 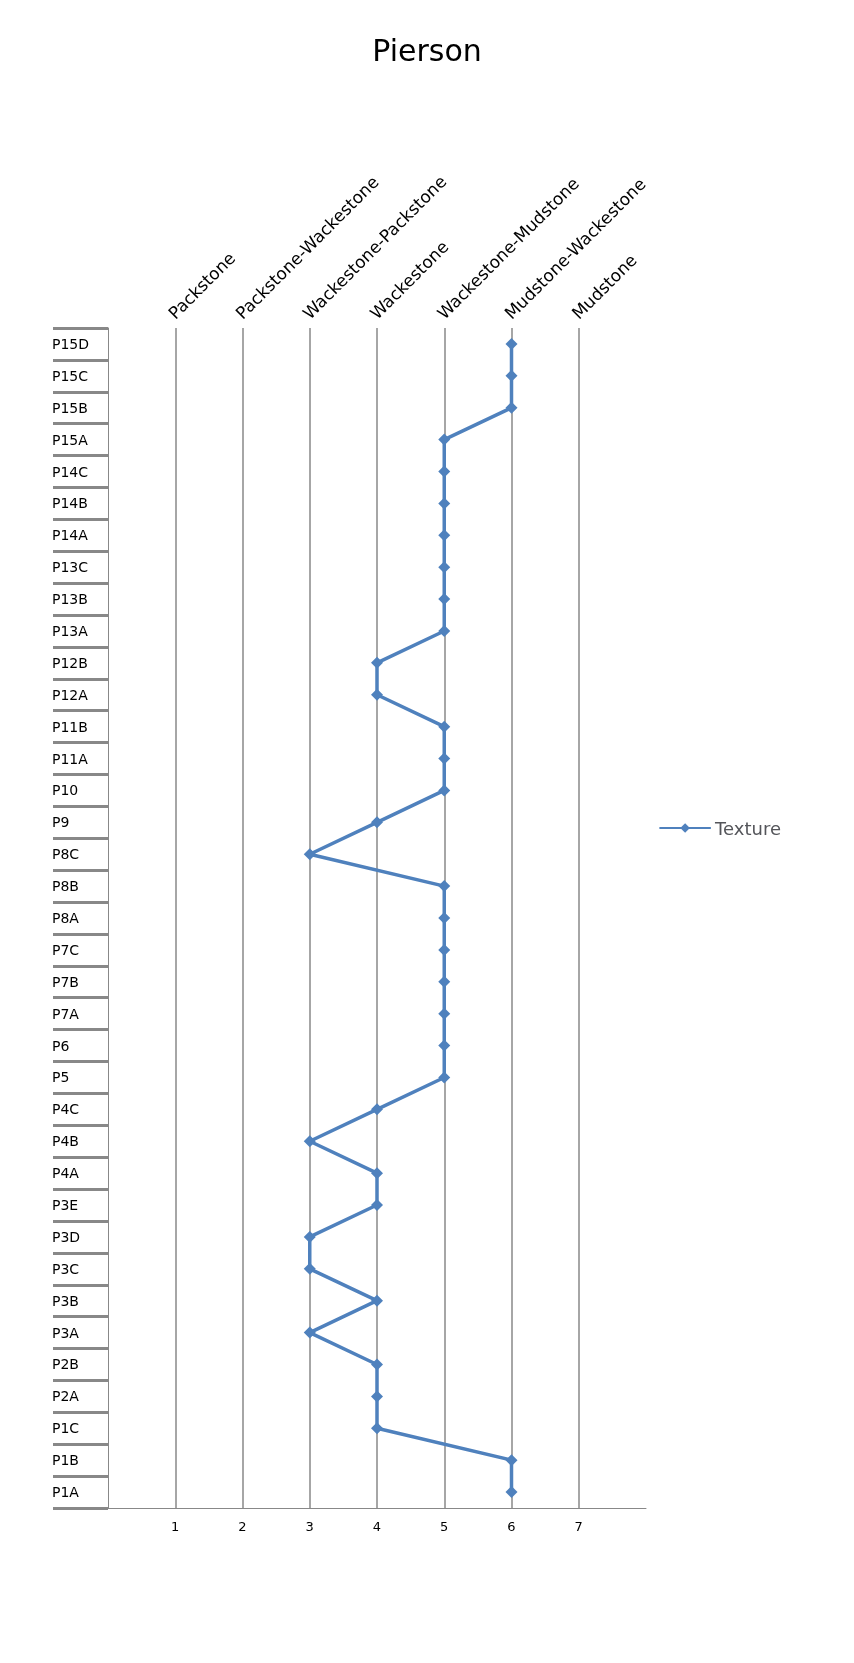 What do you see at coordinates (61, 1077) in the screenshot?
I see `y-tick-label: P5` at bounding box center [61, 1077].